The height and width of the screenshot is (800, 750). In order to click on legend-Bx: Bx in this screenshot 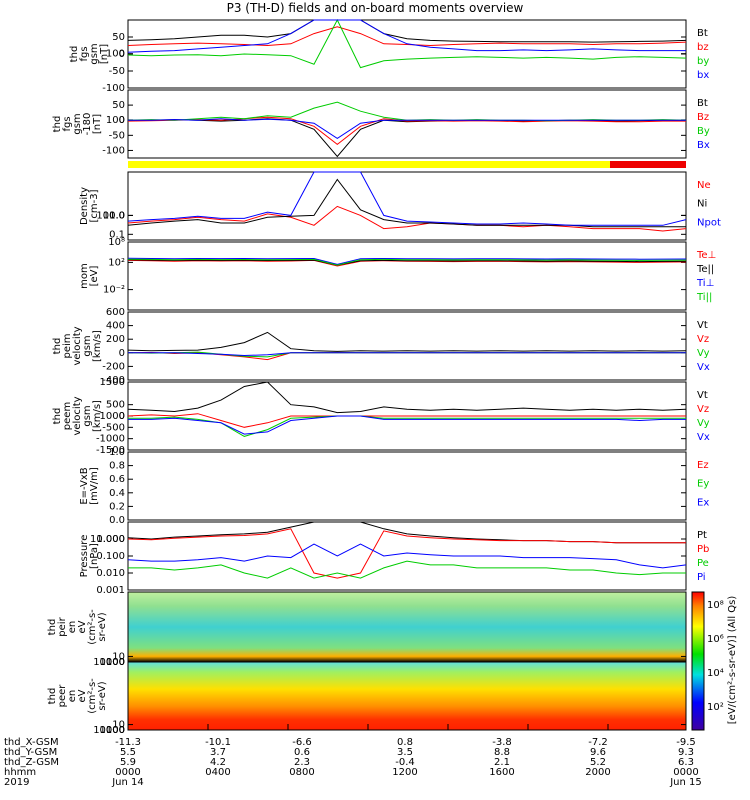, I will do `click(703, 145)`.